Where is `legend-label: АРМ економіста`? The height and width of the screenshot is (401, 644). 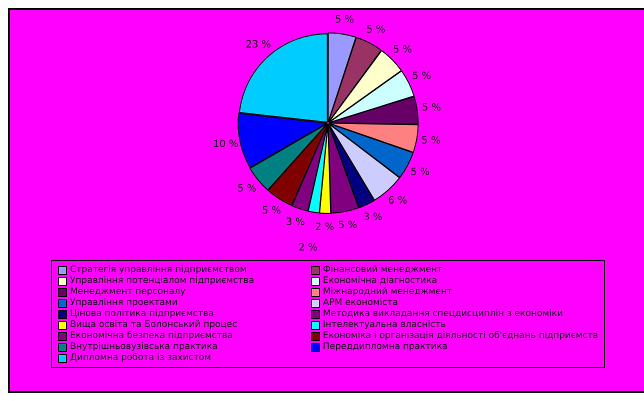 legend-label: АРМ економіста is located at coordinates (360, 303).